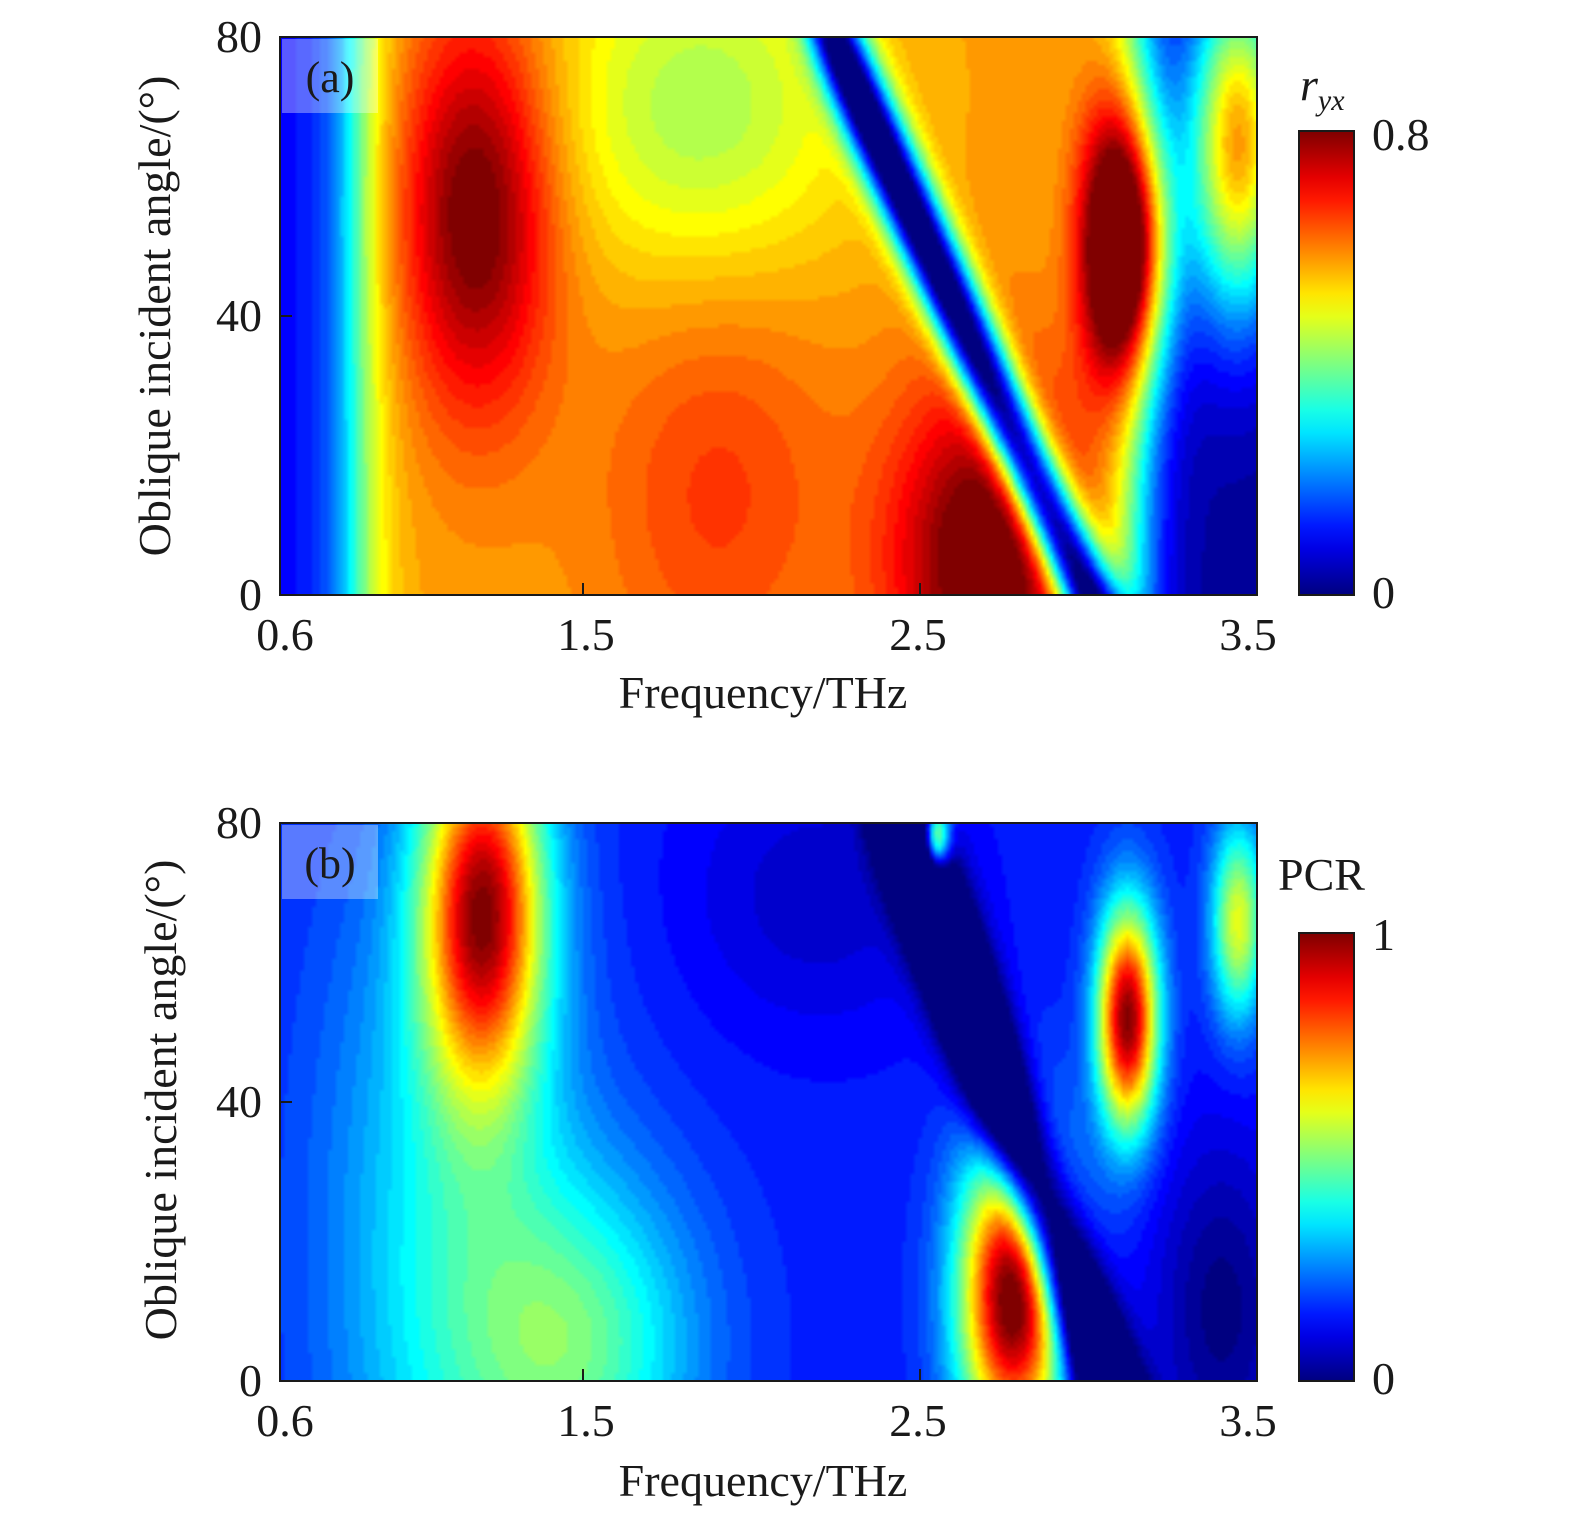  Describe the element at coordinates (1321, 874) in the screenshot. I see `colorbar-title-b: PCR` at that location.